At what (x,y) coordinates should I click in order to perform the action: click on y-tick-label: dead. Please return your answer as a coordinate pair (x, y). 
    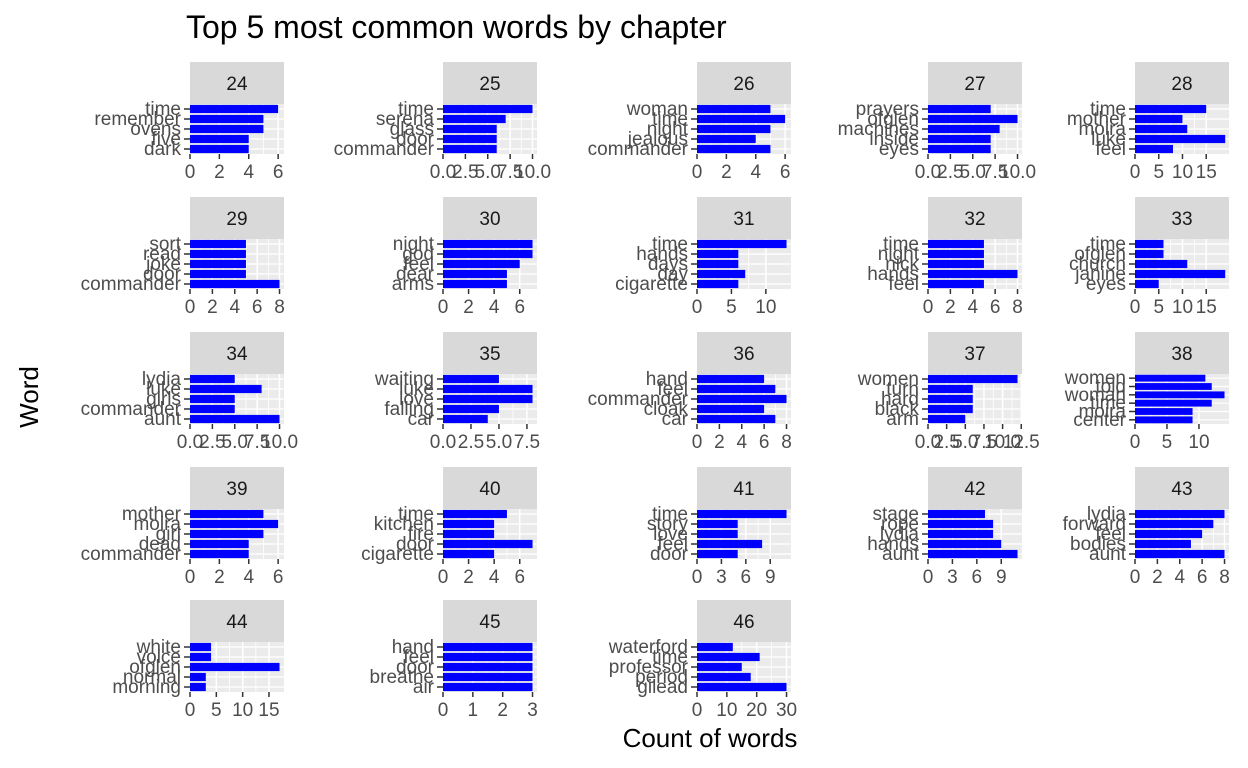
    Looking at the image, I should click on (160, 544).